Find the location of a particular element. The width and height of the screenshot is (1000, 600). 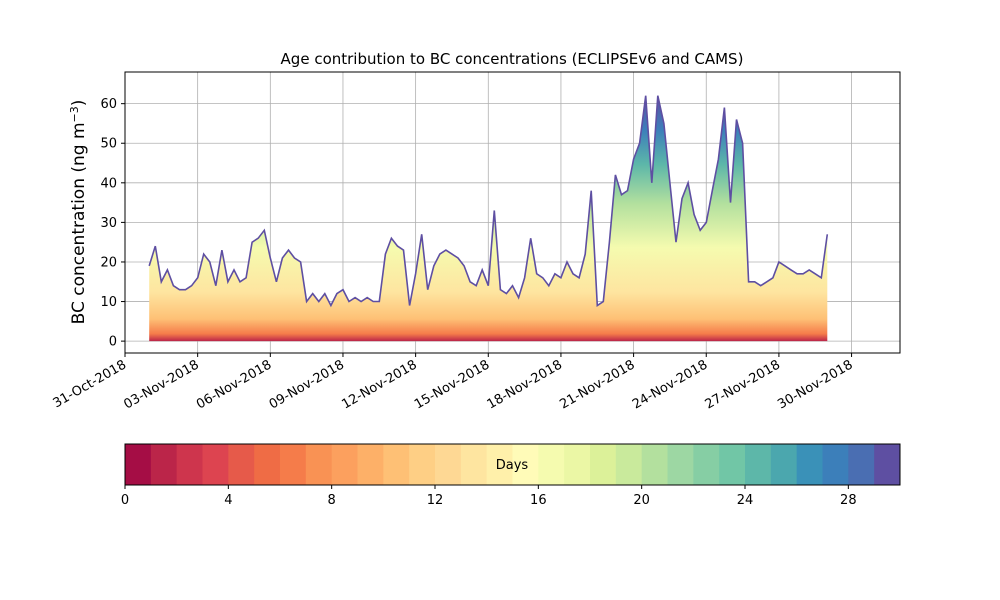

x-tick-label: 24-Nov-2018 is located at coordinates (670, 384).